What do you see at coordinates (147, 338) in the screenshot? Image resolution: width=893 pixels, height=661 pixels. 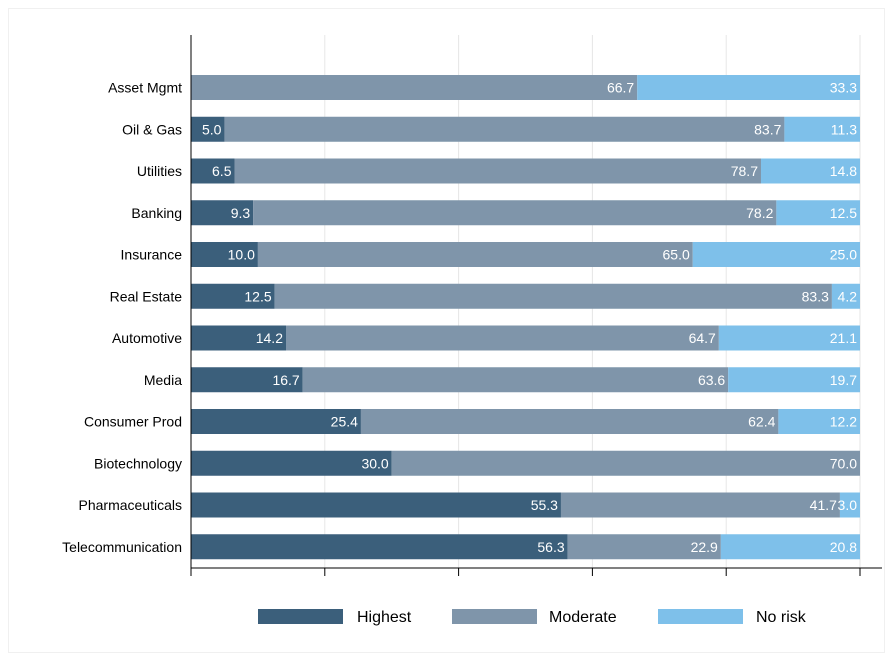 I see `category-label: Automotive` at bounding box center [147, 338].